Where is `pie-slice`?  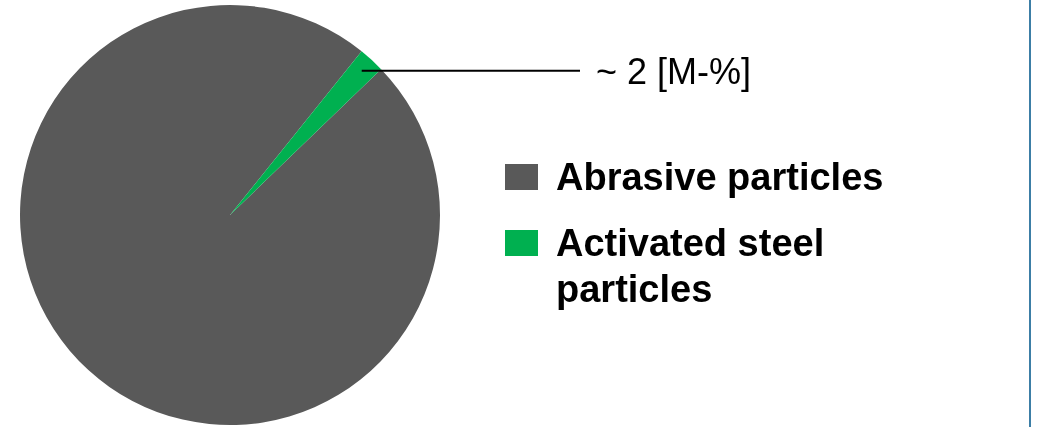 pie-slice is located at coordinates (306, 133).